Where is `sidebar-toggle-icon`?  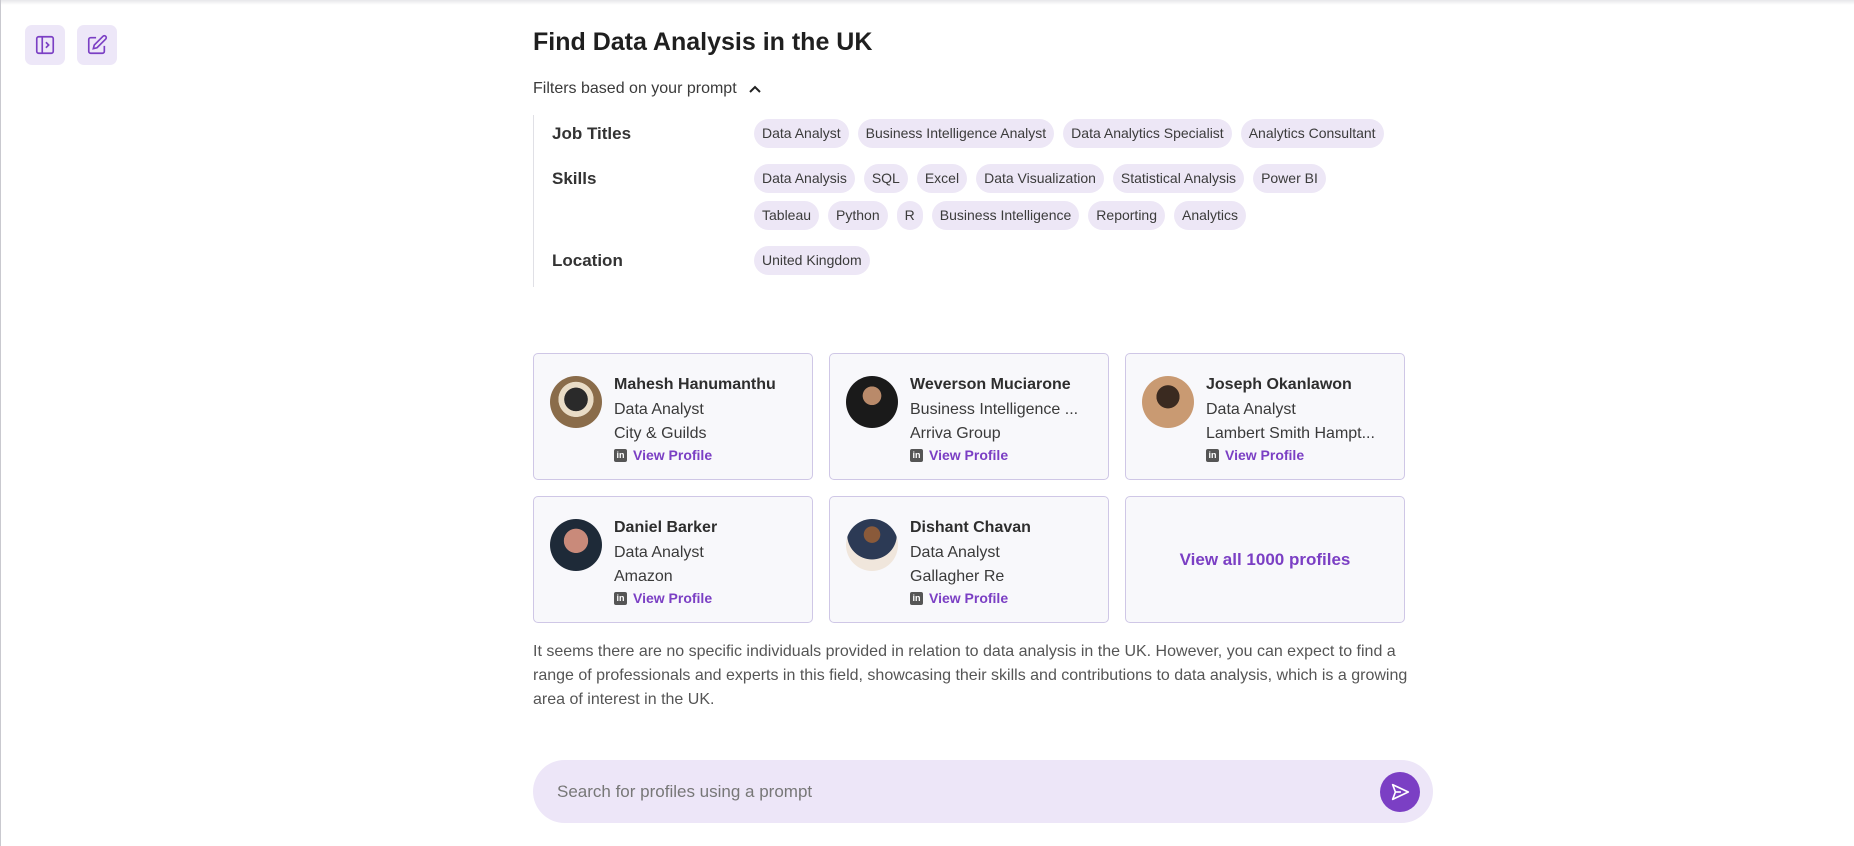 sidebar-toggle-icon is located at coordinates (45, 45).